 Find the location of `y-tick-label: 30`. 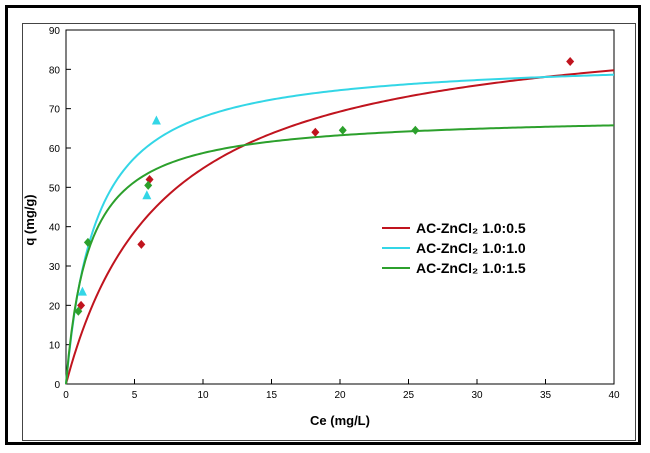

y-tick-label: 30 is located at coordinates (55, 267).